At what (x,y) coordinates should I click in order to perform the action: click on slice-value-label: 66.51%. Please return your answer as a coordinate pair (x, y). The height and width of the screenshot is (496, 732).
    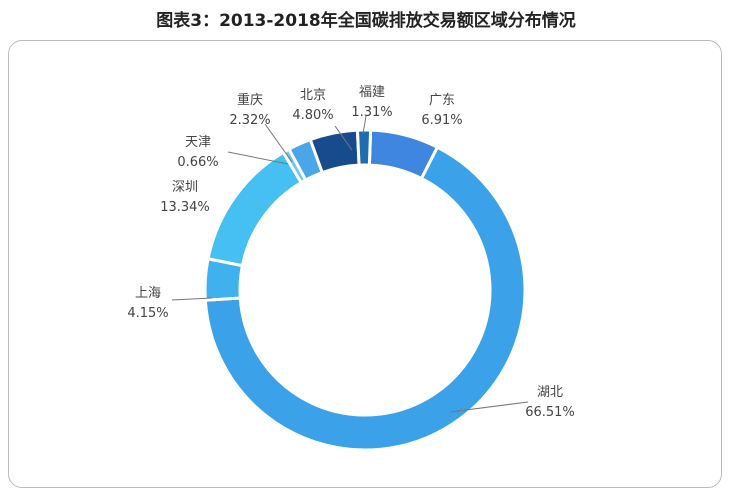
    Looking at the image, I should click on (550, 412).